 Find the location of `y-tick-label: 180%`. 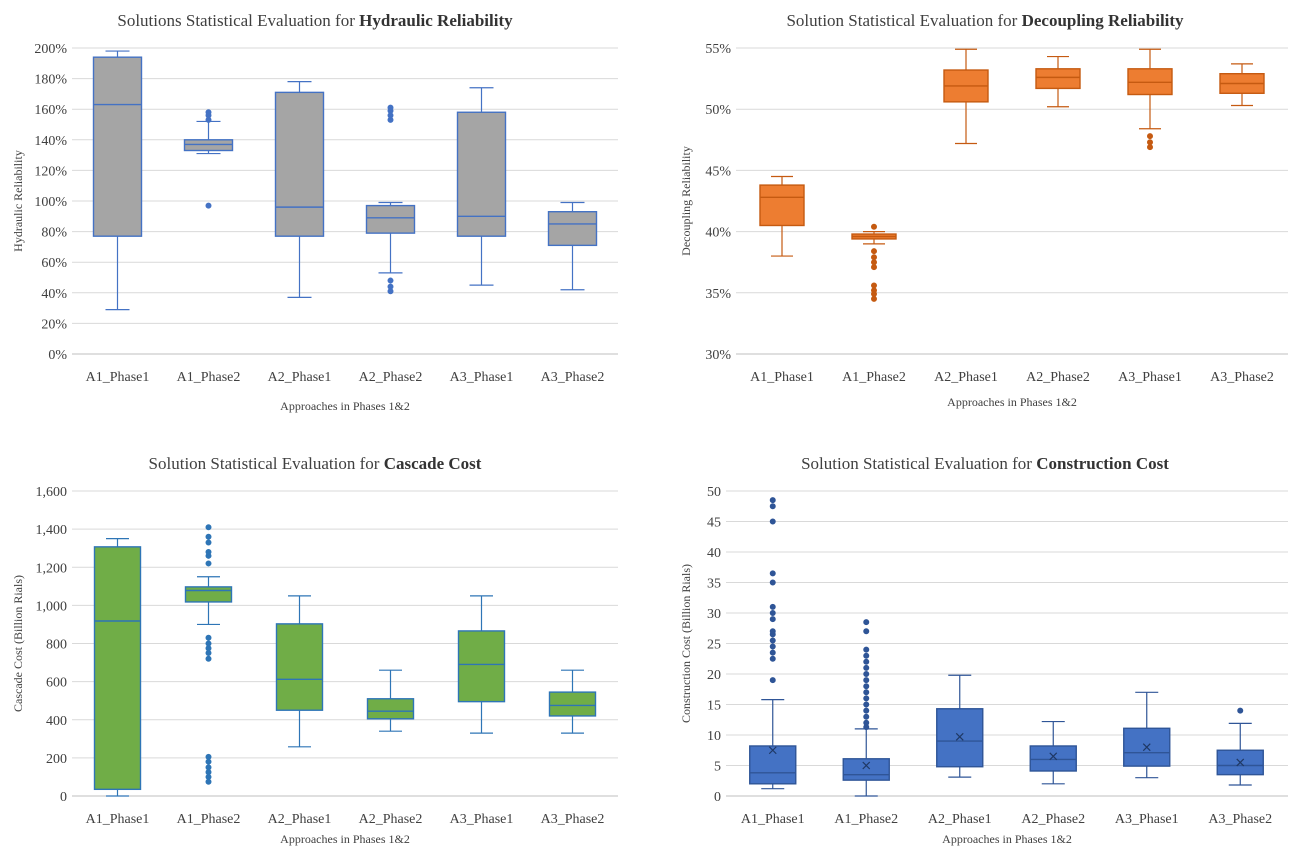

y-tick-label: 180% is located at coordinates (50, 80).